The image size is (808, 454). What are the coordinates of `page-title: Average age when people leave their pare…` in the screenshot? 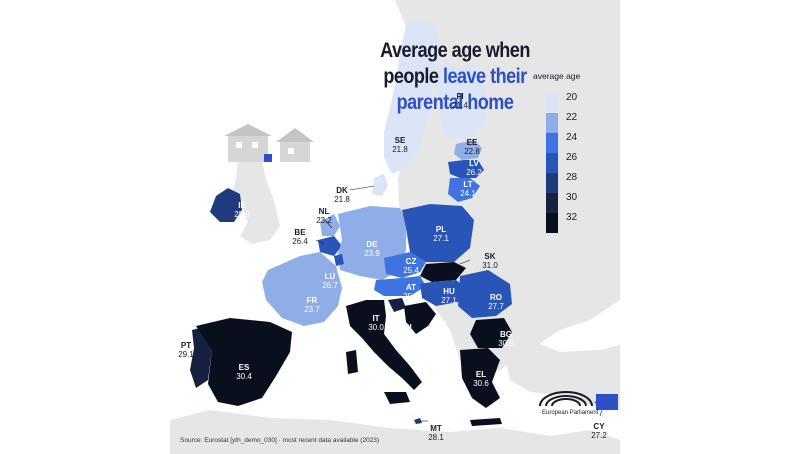 It's located at (454, 77).